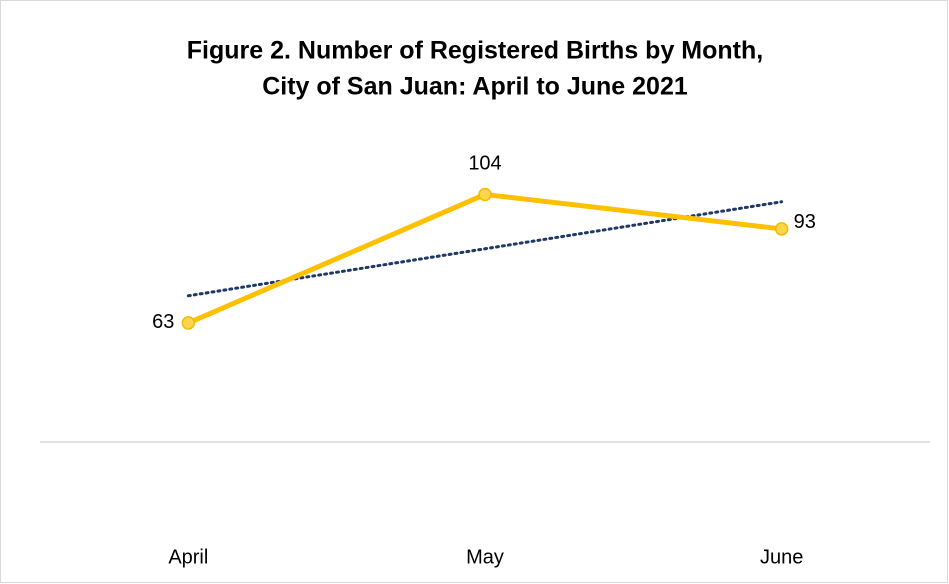 The height and width of the screenshot is (584, 949). I want to click on data-label: 104, so click(484, 164).